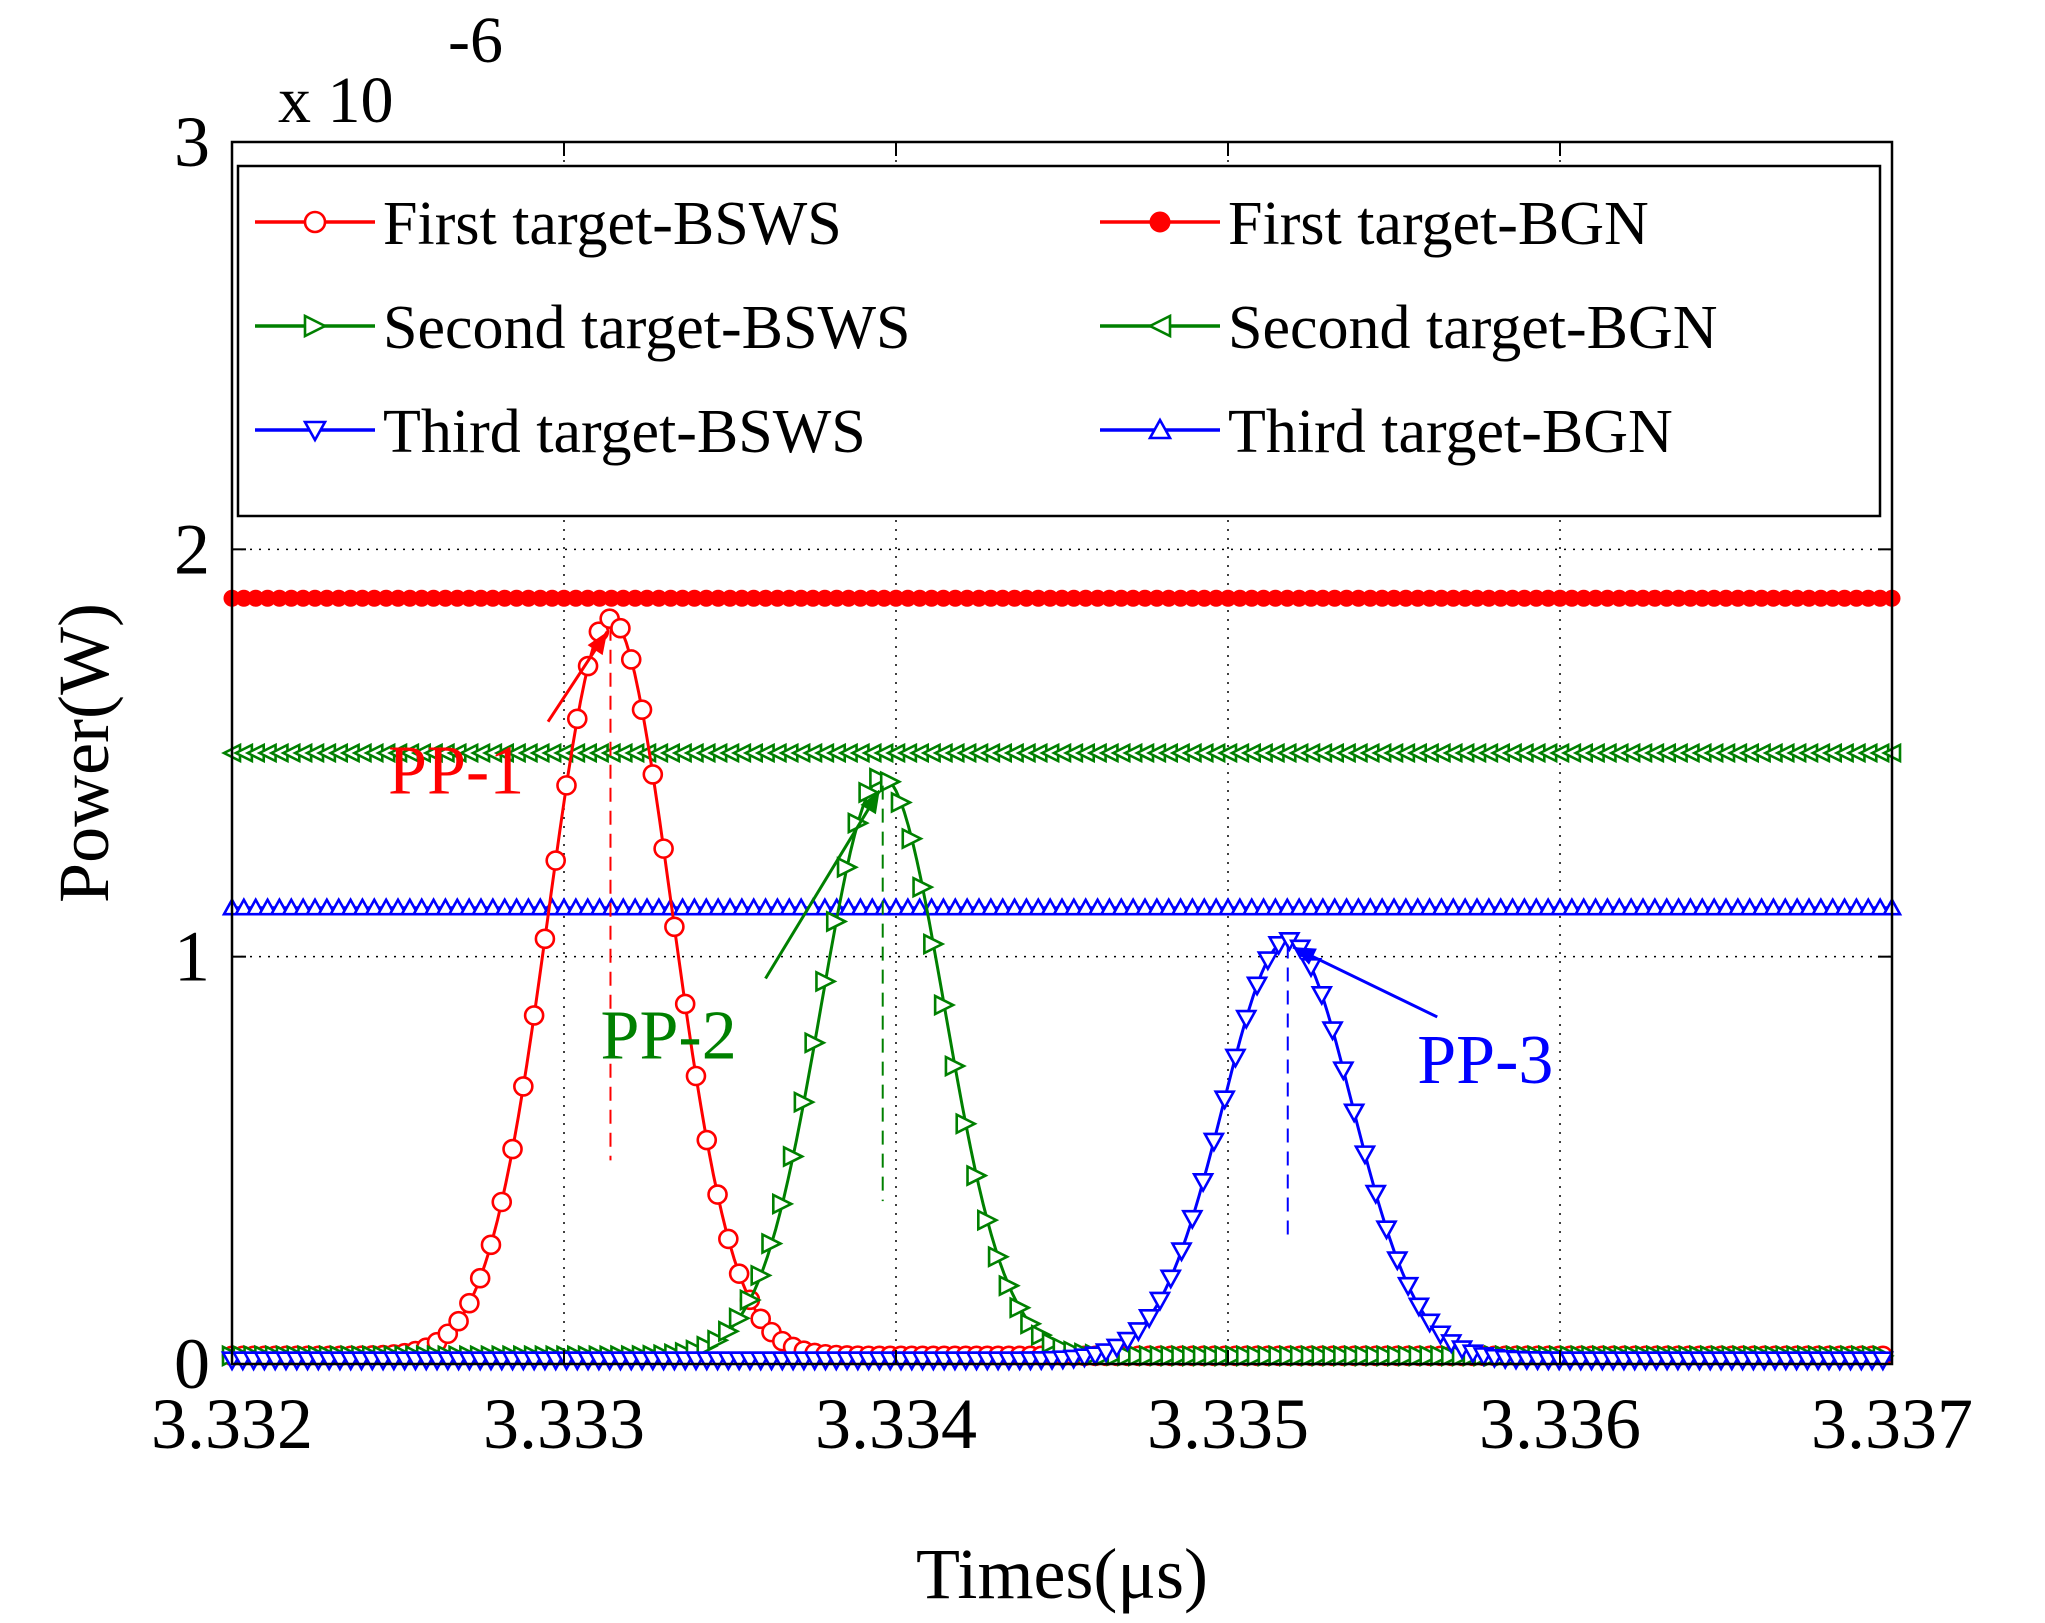 The height and width of the screenshot is (1623, 2045). I want to click on x-tick-label: 3.335, so click(1228, 1424).